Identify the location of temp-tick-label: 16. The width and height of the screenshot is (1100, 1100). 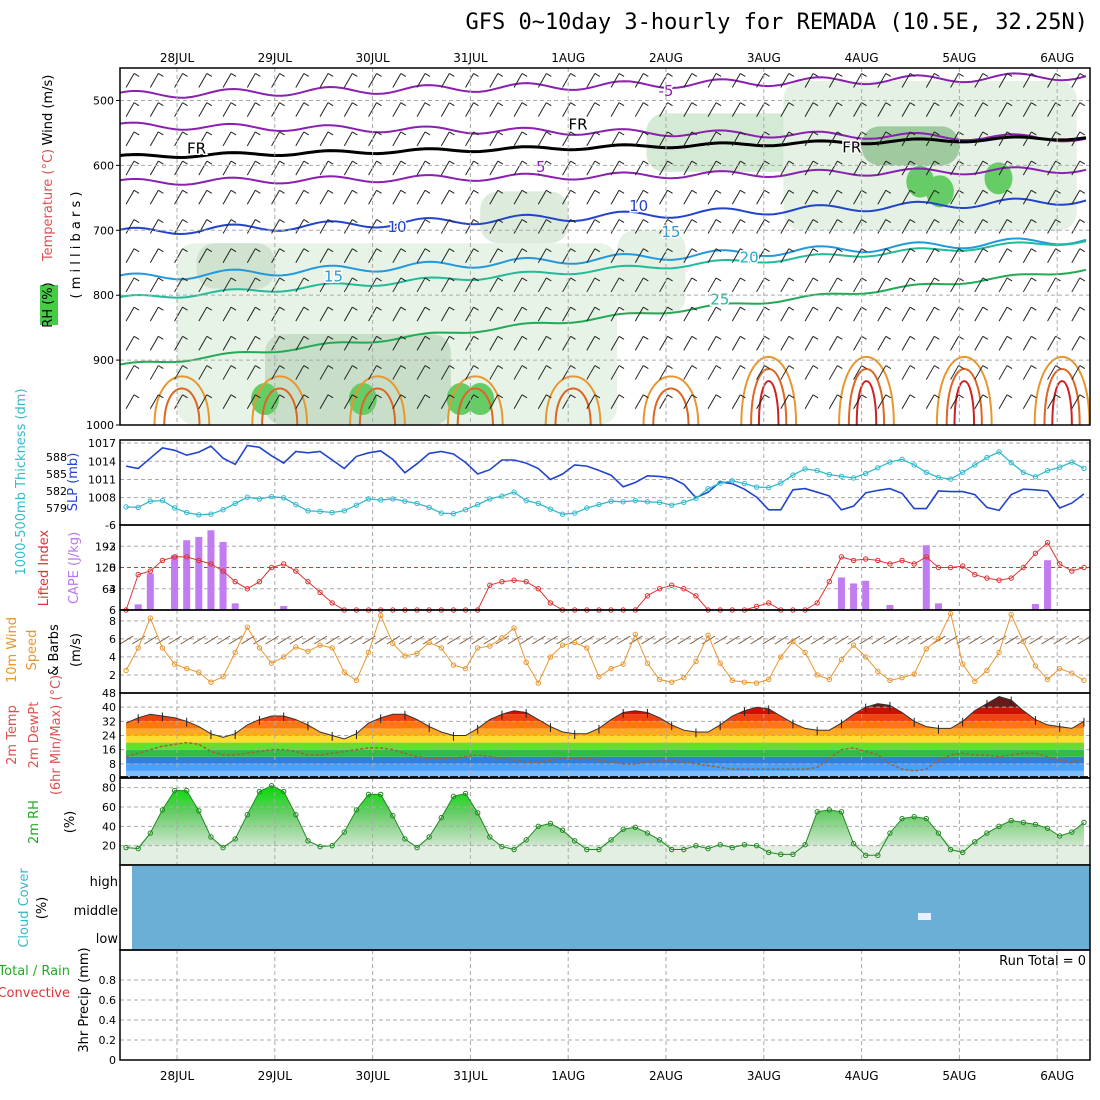
(109, 750).